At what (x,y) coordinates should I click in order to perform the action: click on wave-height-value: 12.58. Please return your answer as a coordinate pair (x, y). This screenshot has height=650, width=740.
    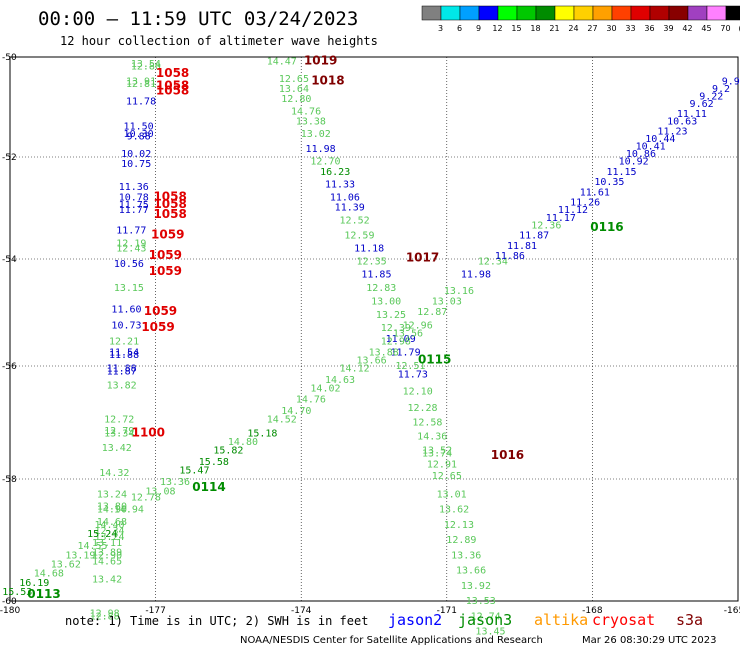
    Looking at the image, I should click on (427, 422).